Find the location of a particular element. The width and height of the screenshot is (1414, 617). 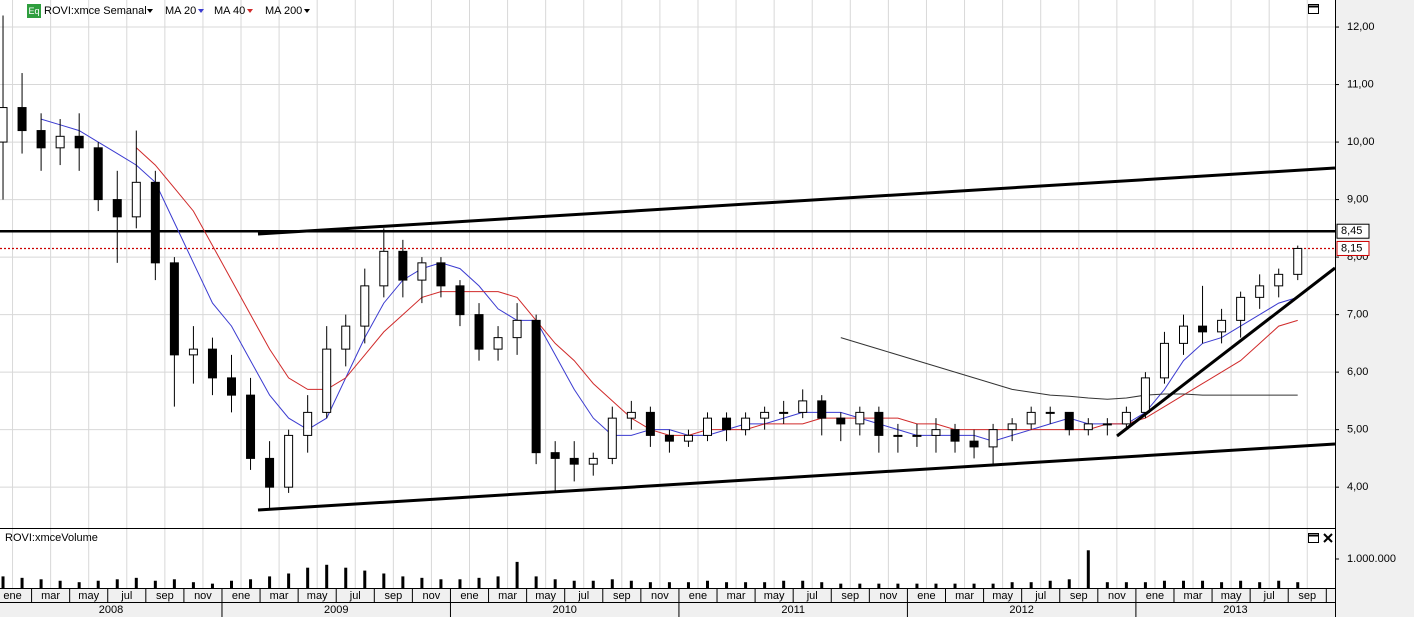

legend-entry: MA 40 is located at coordinates (229, 11).